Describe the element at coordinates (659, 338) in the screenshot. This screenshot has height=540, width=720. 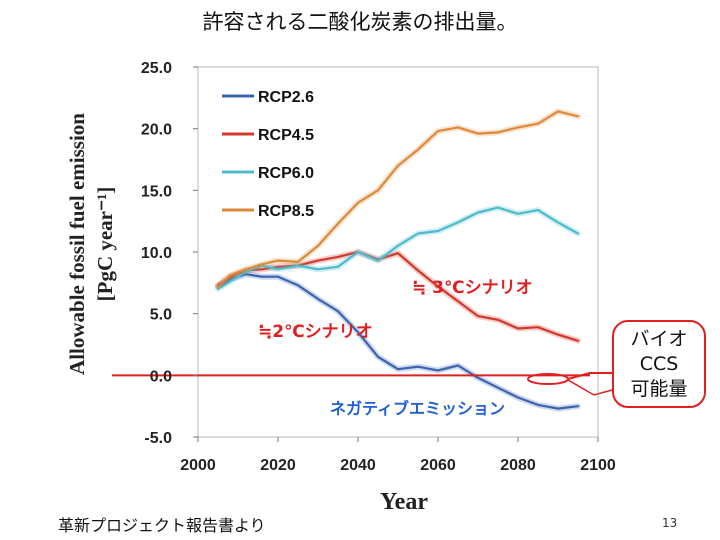
I see `callout-line-1: バイオ` at that location.